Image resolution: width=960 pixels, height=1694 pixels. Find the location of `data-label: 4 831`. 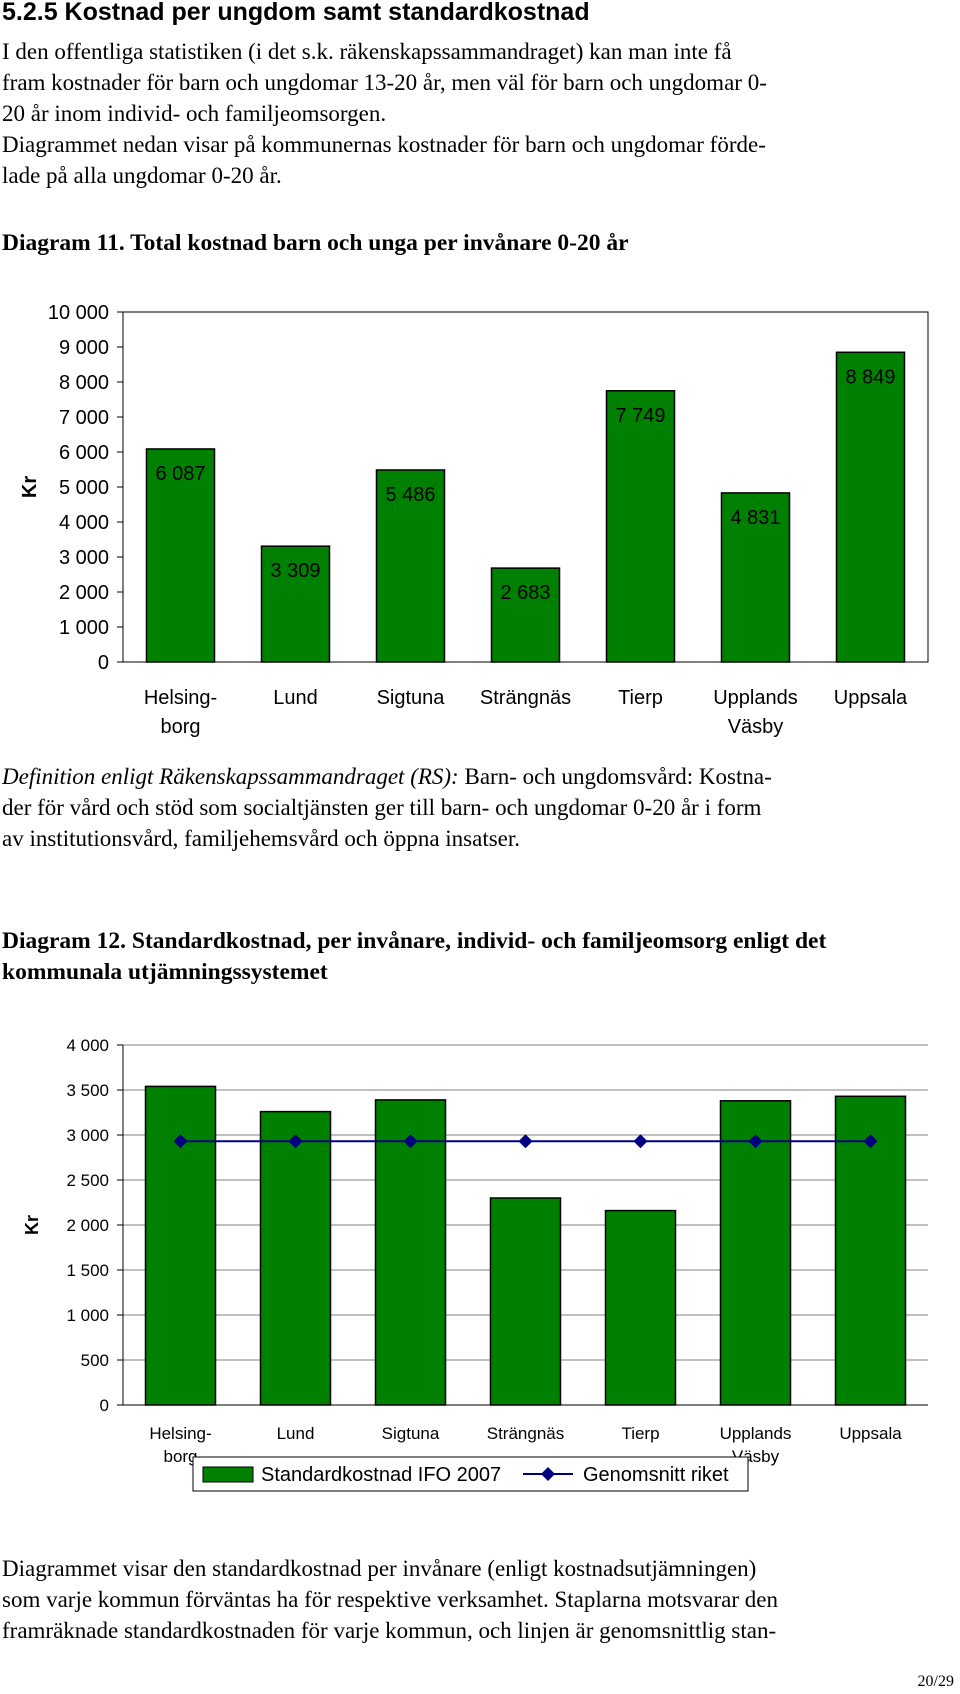

data-label: 4 831 is located at coordinates (755, 518).